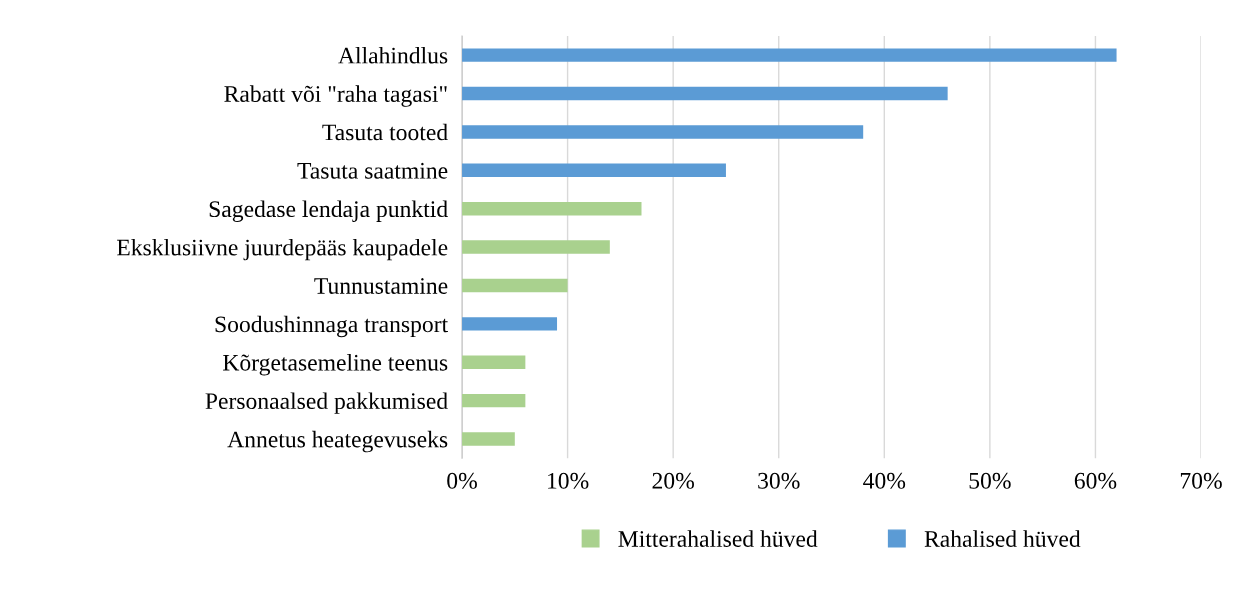 The image size is (1242, 599). What do you see at coordinates (326, 403) in the screenshot?
I see `y-tick-label: Personaalsed pakkumised` at bounding box center [326, 403].